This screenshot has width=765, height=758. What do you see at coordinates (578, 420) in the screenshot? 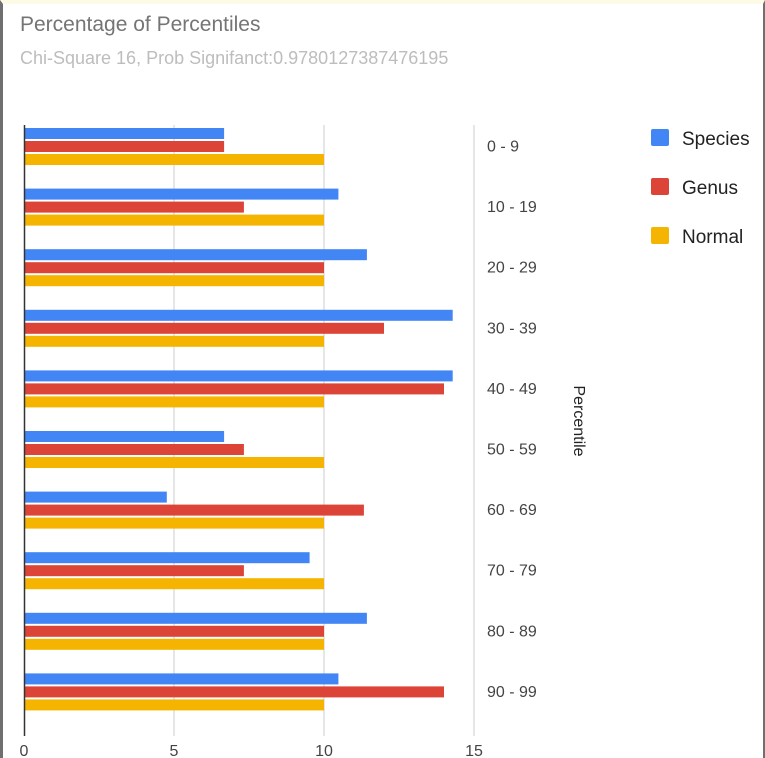
I see `y-axis-title: Percentile` at bounding box center [578, 420].